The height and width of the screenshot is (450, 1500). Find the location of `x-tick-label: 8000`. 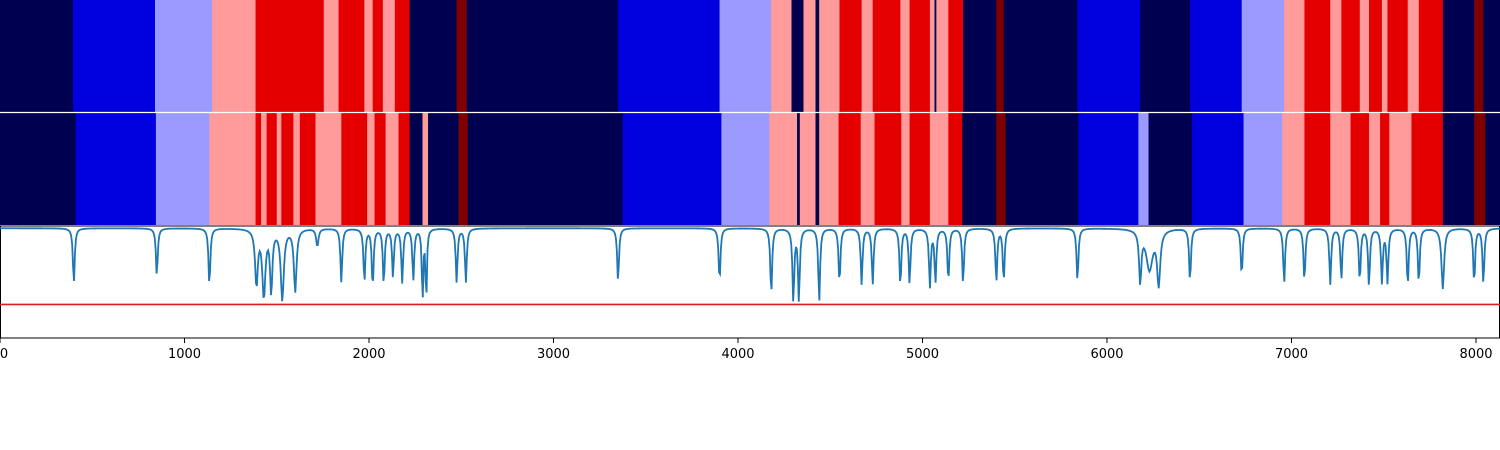

x-tick-label: 8000 is located at coordinates (1475, 354).